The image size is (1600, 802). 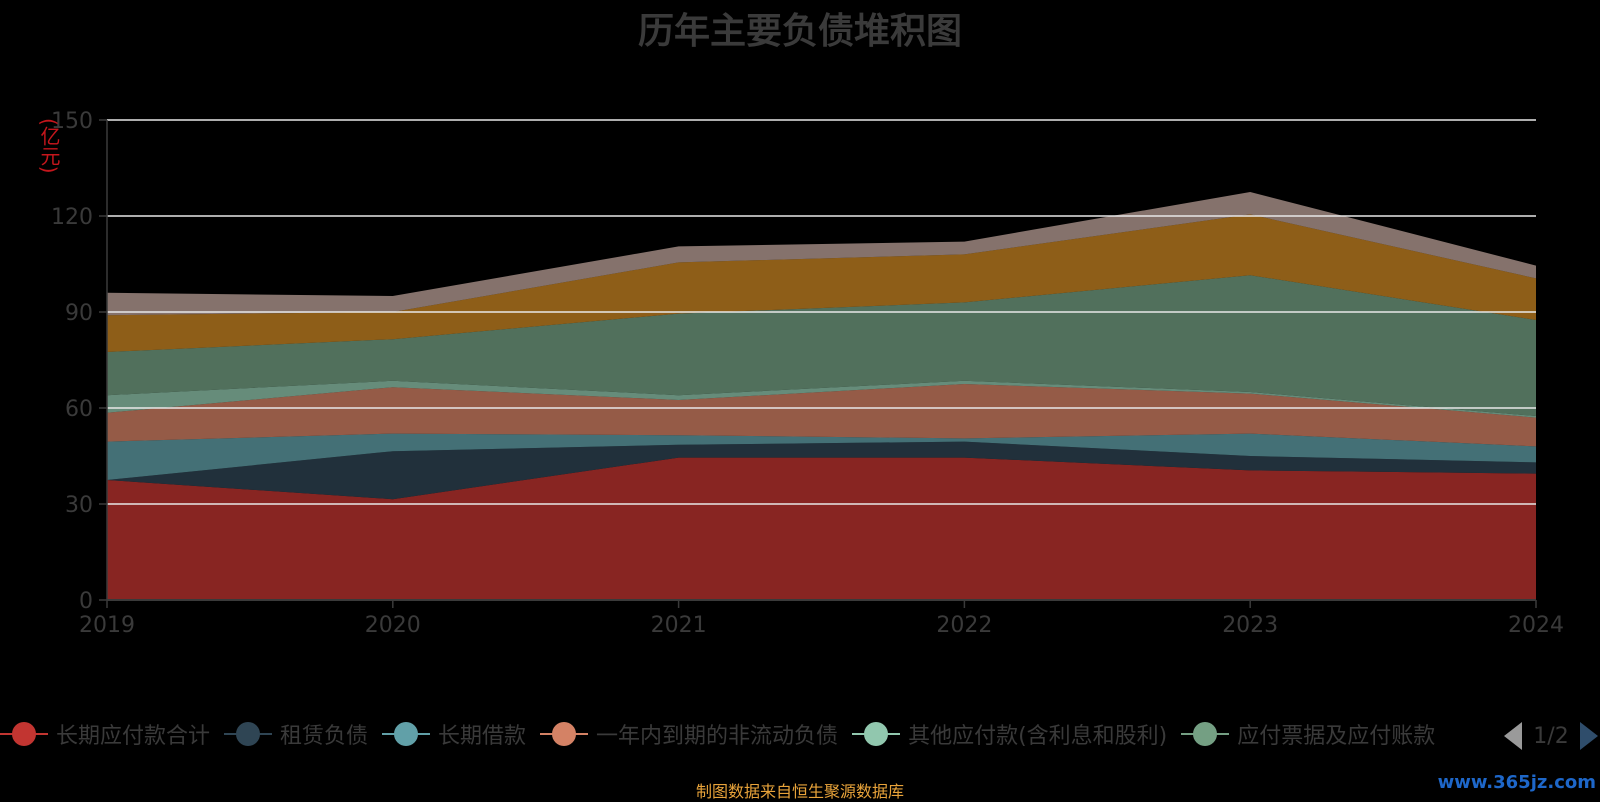 I want to click on x-tick-label: 2020, so click(x=393, y=625).